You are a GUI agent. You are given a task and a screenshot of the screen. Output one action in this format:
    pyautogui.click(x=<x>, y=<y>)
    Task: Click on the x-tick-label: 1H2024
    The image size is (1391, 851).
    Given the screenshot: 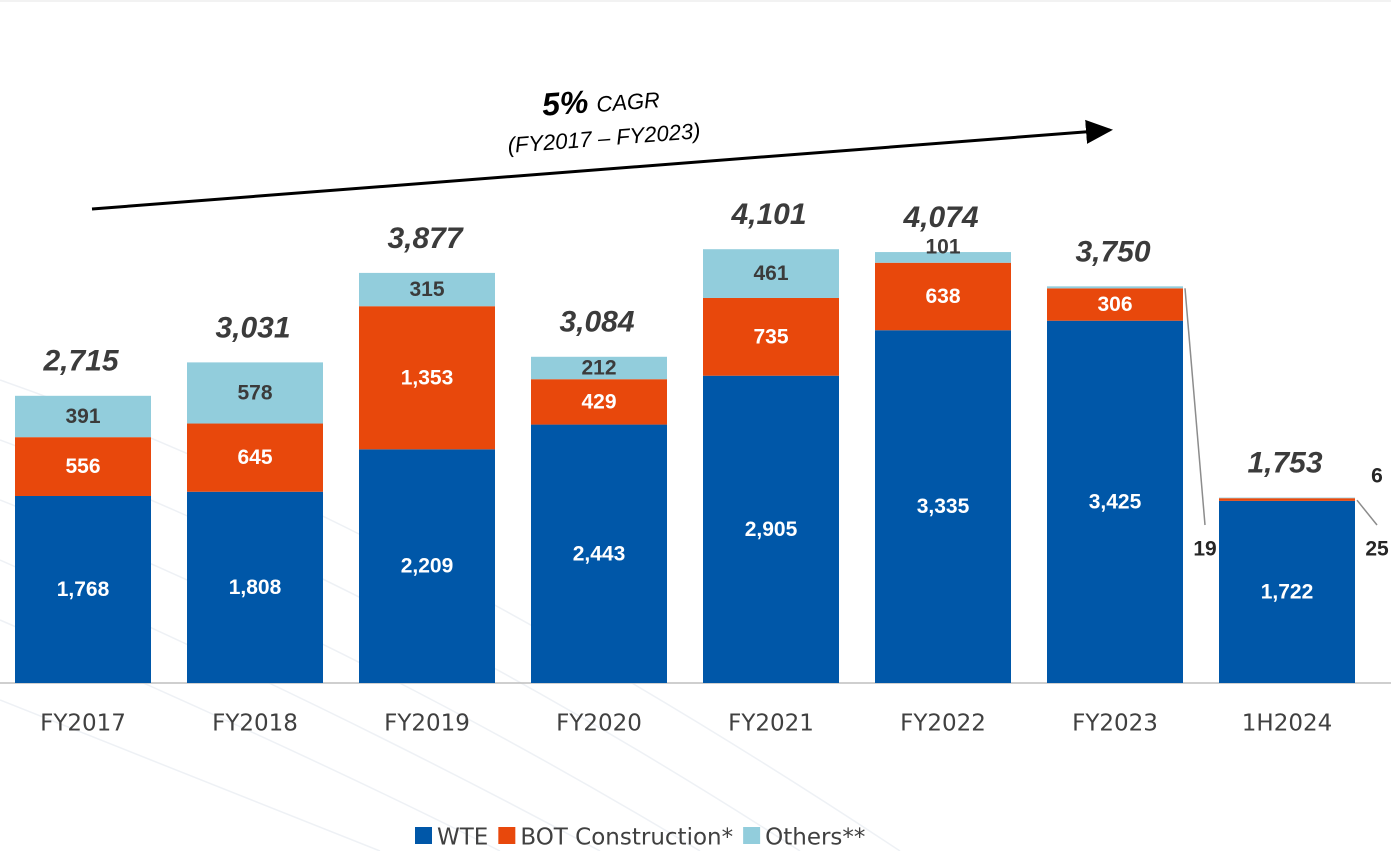 What is the action you would take?
    pyautogui.click(x=1287, y=724)
    